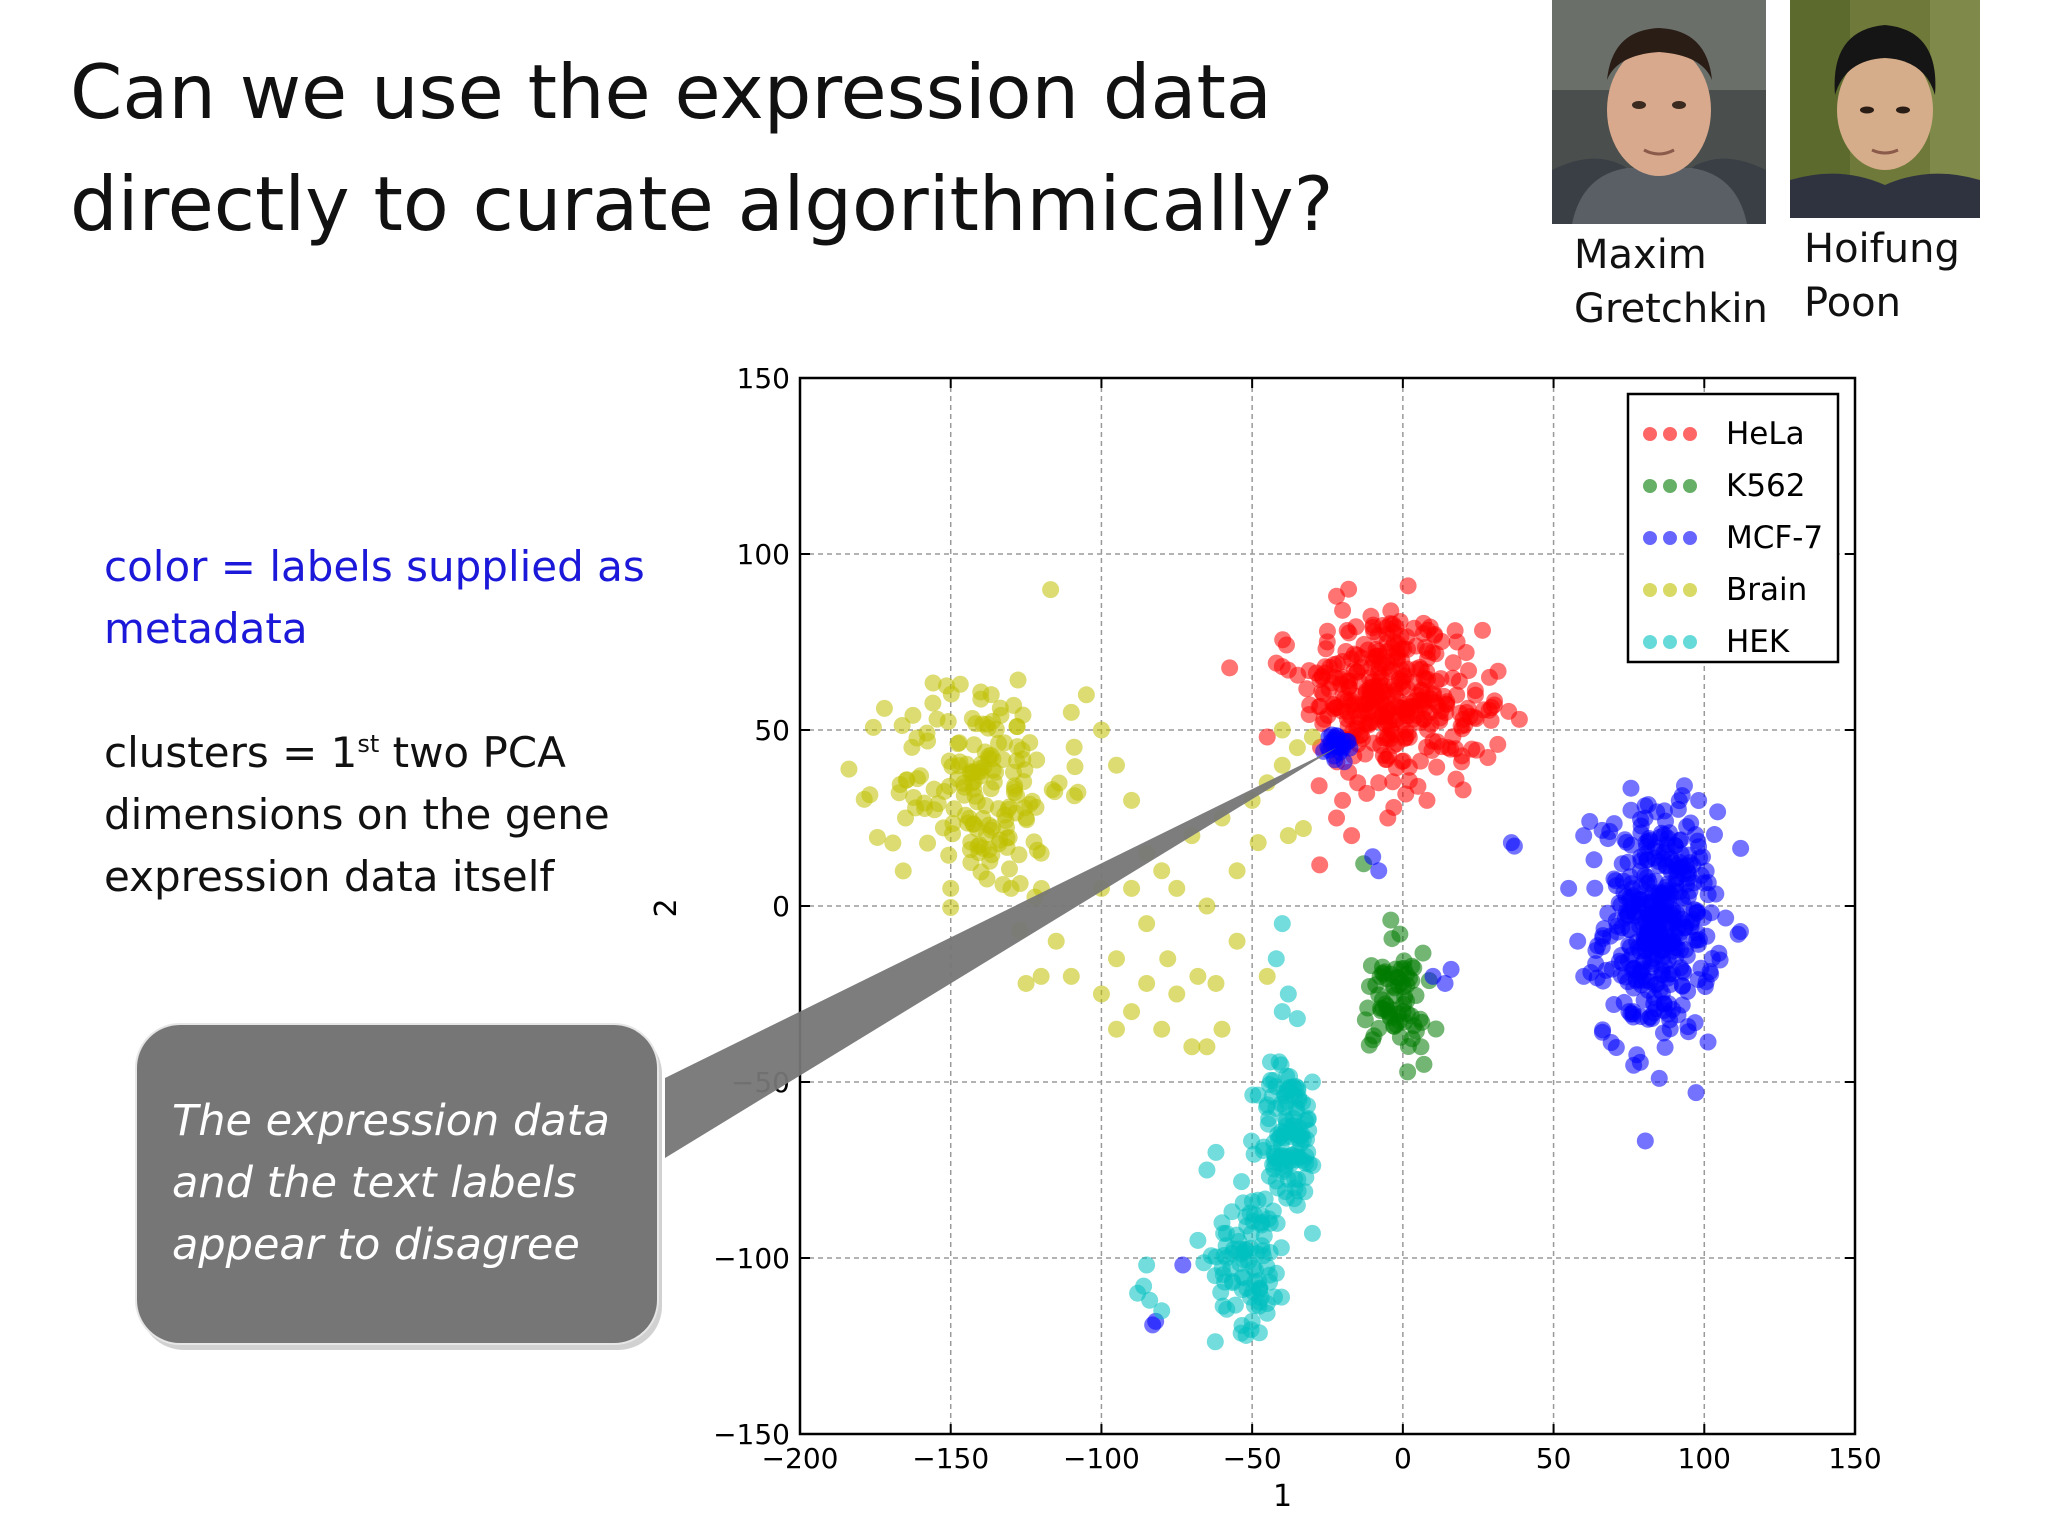  Describe the element at coordinates (763, 554) in the screenshot. I see `y-tick-label: 100` at that location.